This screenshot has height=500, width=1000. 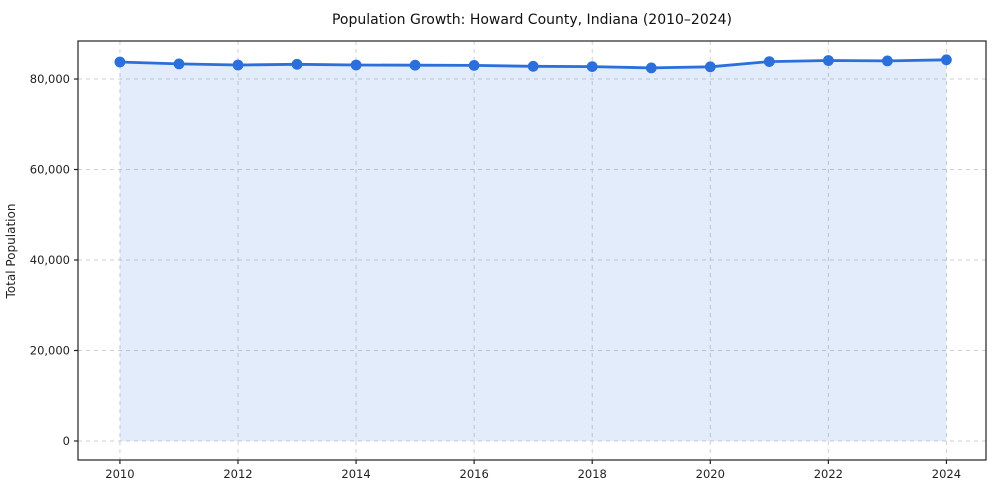 What do you see at coordinates (237, 474) in the screenshot?
I see `x-tick-label: 2012` at bounding box center [237, 474].